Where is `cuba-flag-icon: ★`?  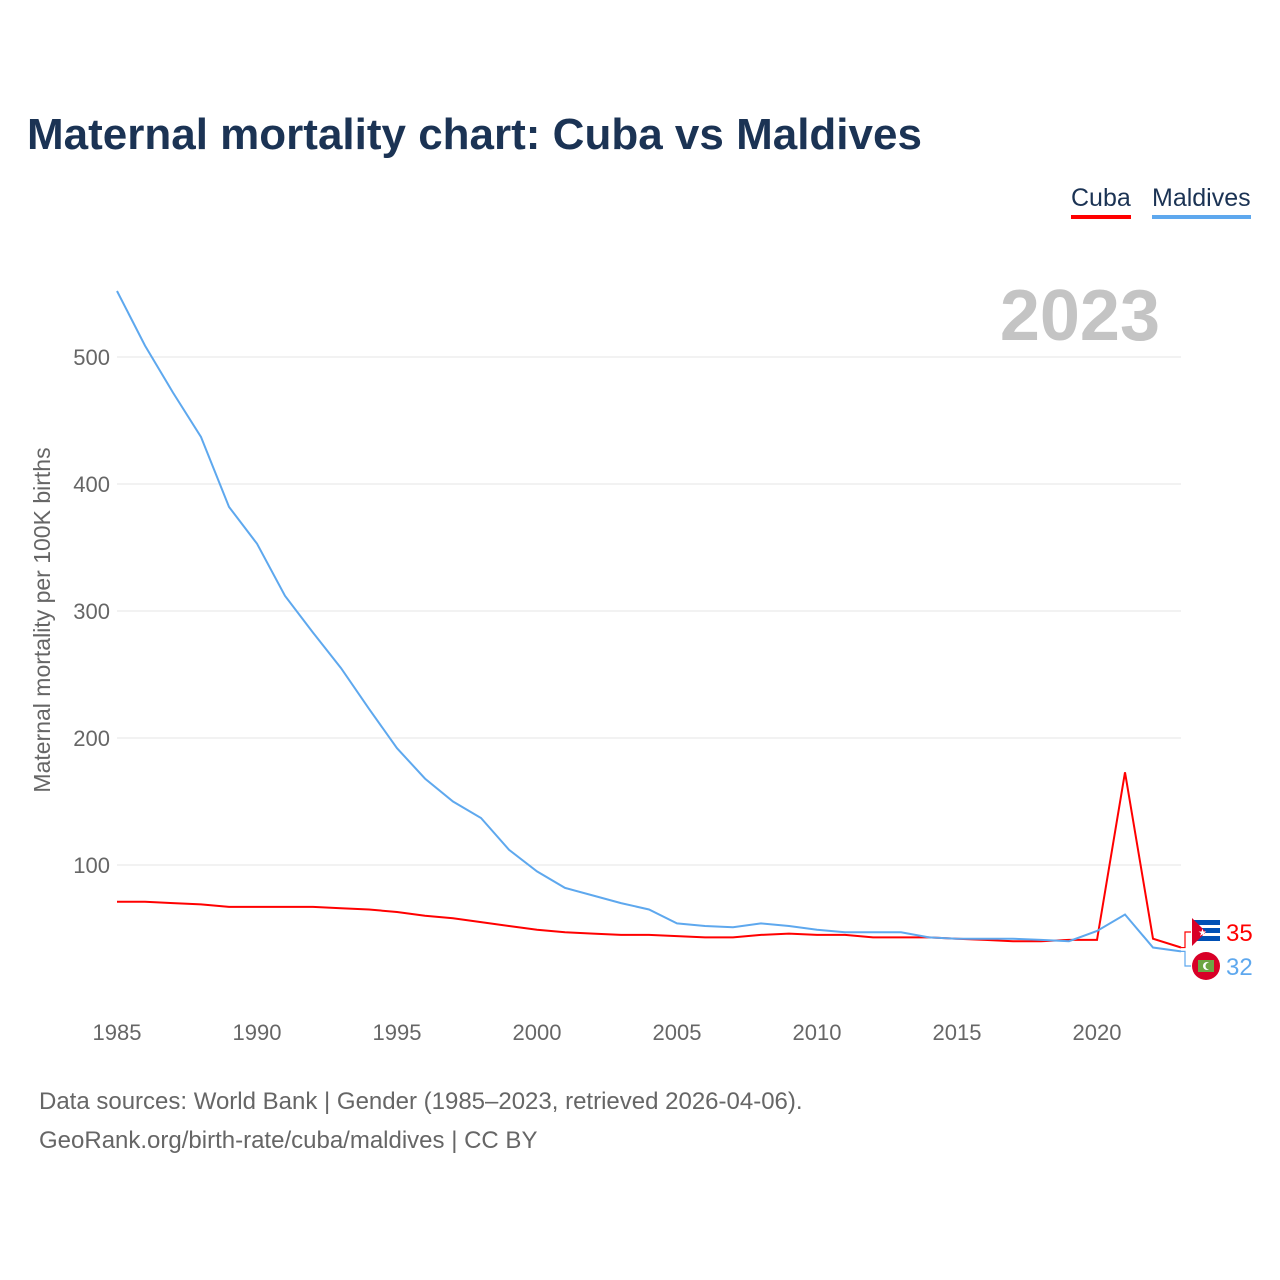 cuba-flag-icon: ★ is located at coordinates (1206, 932).